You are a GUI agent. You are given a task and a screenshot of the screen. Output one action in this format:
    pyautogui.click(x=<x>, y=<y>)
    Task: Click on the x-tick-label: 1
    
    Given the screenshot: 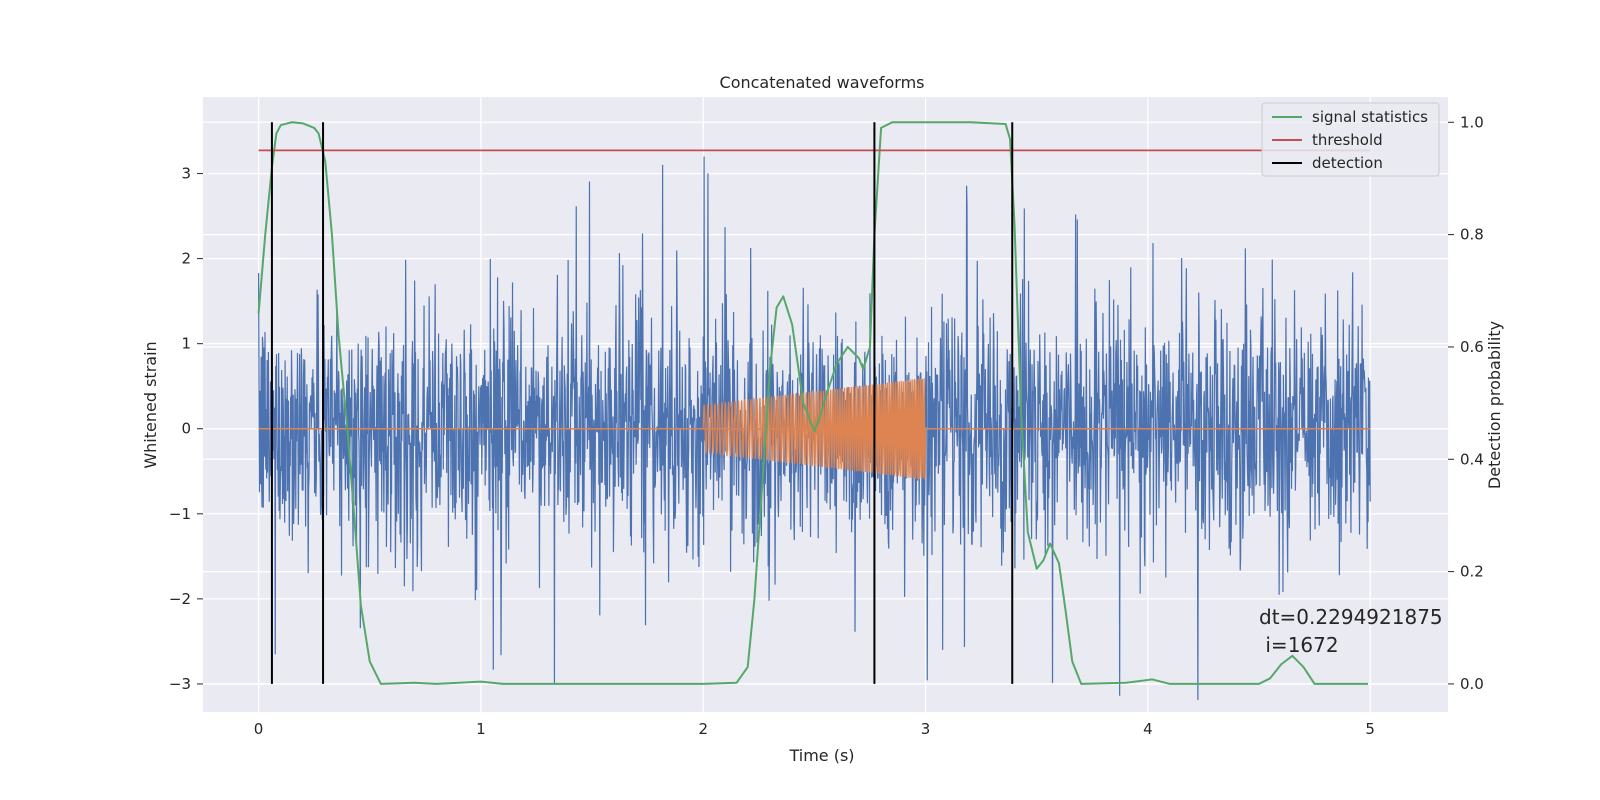 What is the action you would take?
    pyautogui.click(x=481, y=729)
    